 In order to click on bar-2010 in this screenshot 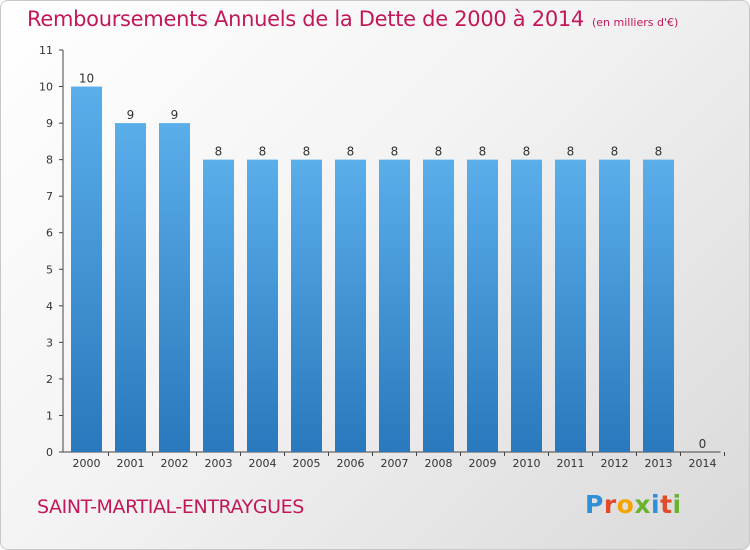, I will do `click(526, 306)`.